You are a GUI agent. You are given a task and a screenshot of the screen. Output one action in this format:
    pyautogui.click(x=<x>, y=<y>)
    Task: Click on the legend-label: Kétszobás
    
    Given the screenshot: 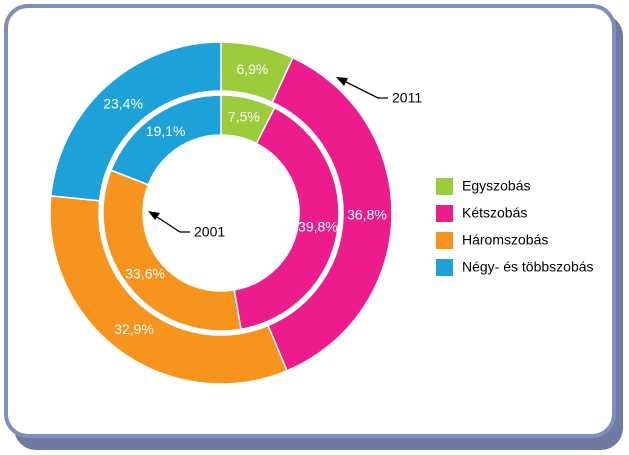 What is the action you would take?
    pyautogui.click(x=494, y=213)
    